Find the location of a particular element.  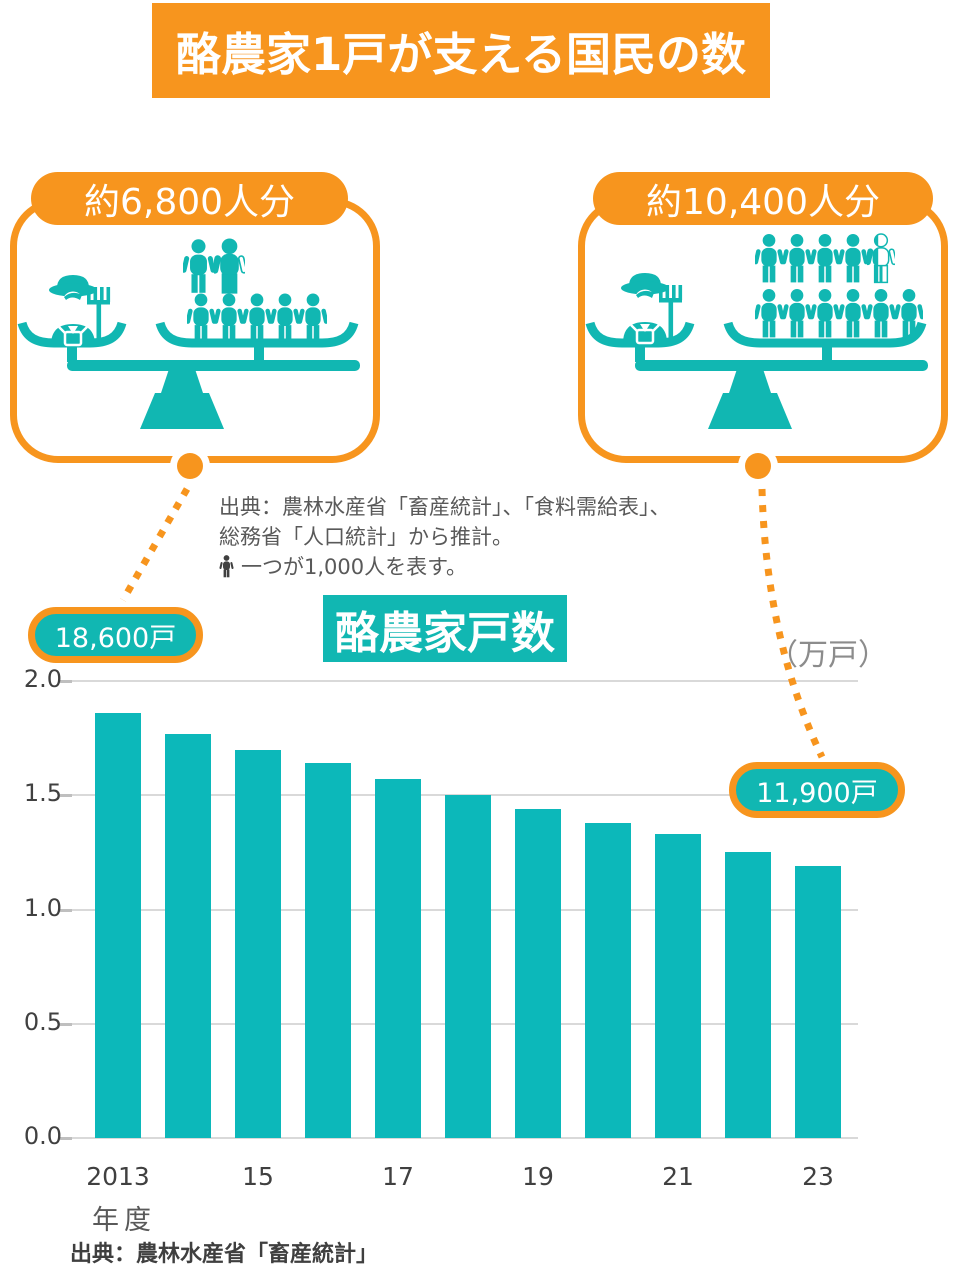

chart-source: 出典：農林水産省「畜産統計」 is located at coordinates (224, 1254).